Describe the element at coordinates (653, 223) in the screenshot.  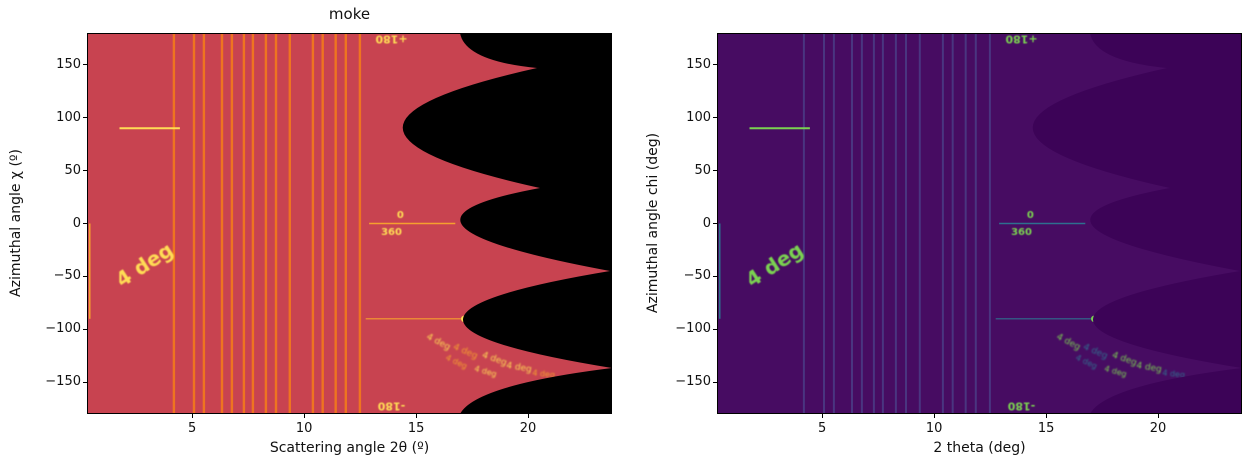
I see `right-y-axis-label: Azimuthal angle chi (deg)` at that location.